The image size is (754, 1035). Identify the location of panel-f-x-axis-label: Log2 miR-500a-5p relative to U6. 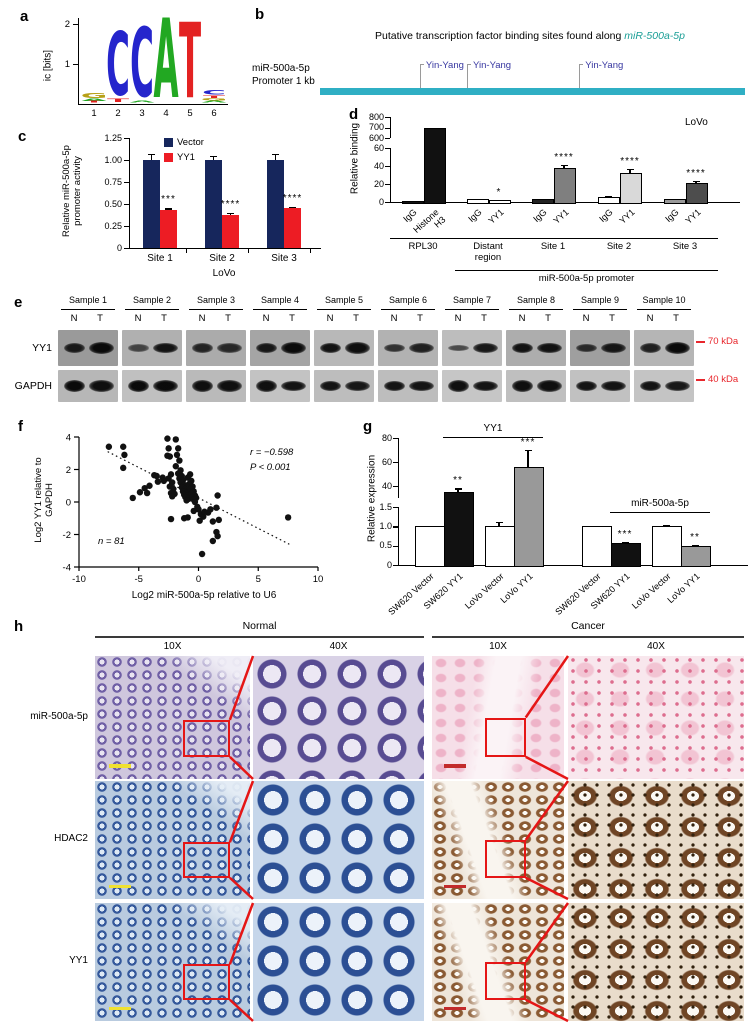
(204, 595).